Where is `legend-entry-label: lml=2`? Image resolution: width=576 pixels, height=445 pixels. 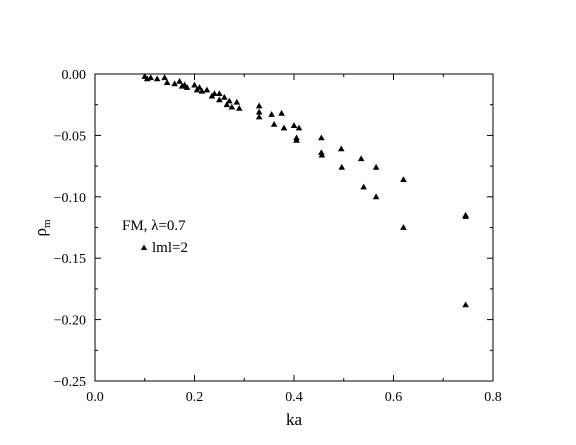
legend-entry-label: lml=2 is located at coordinates (170, 248).